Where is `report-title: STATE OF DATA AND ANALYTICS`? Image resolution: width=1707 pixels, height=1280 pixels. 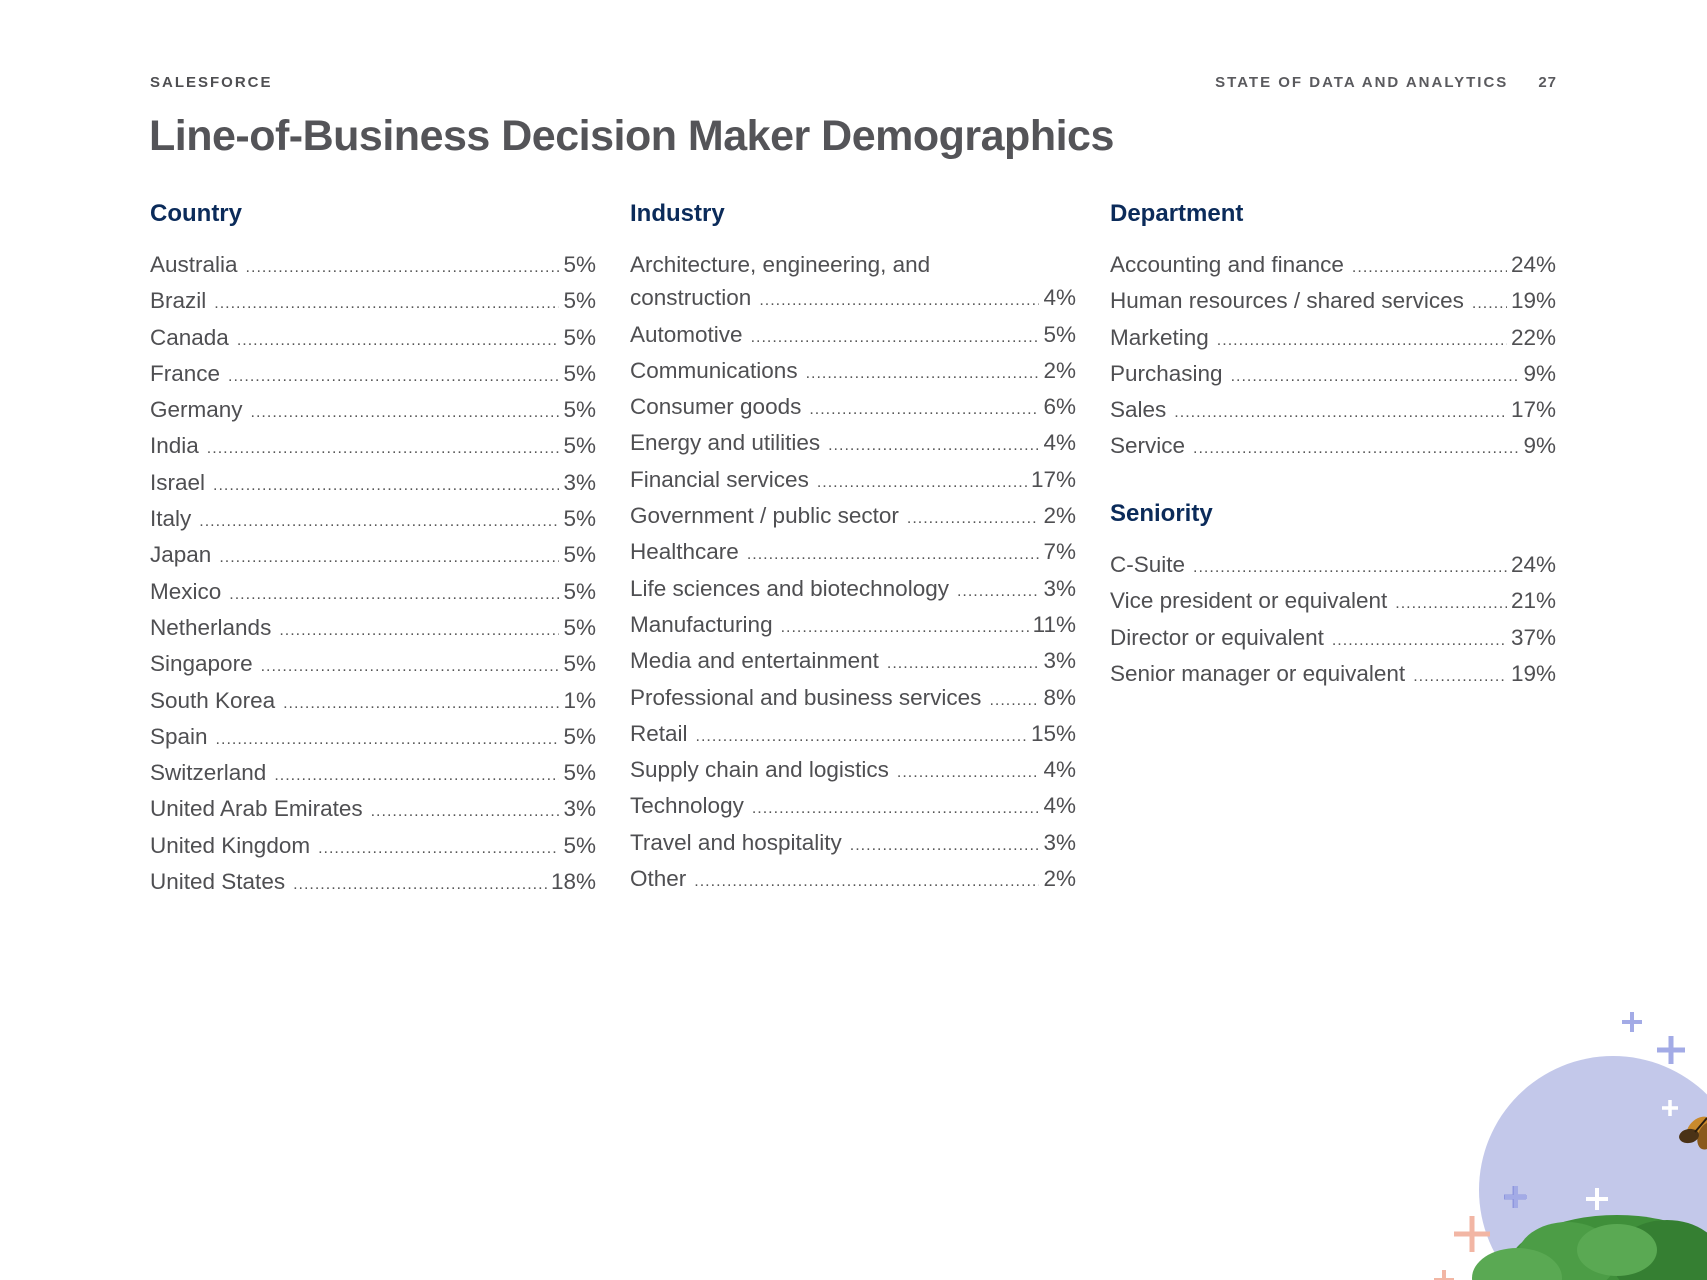
report-title: STATE OF DATA AND ANALYTICS is located at coordinates (1362, 82).